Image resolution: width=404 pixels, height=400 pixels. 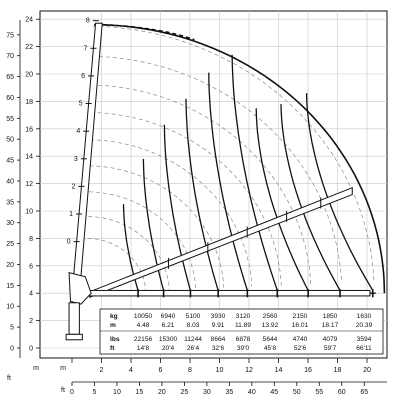 What do you see at coordinates (131, 370) in the screenshot?
I see `x-tick-label-m: 4` at bounding box center [131, 370].